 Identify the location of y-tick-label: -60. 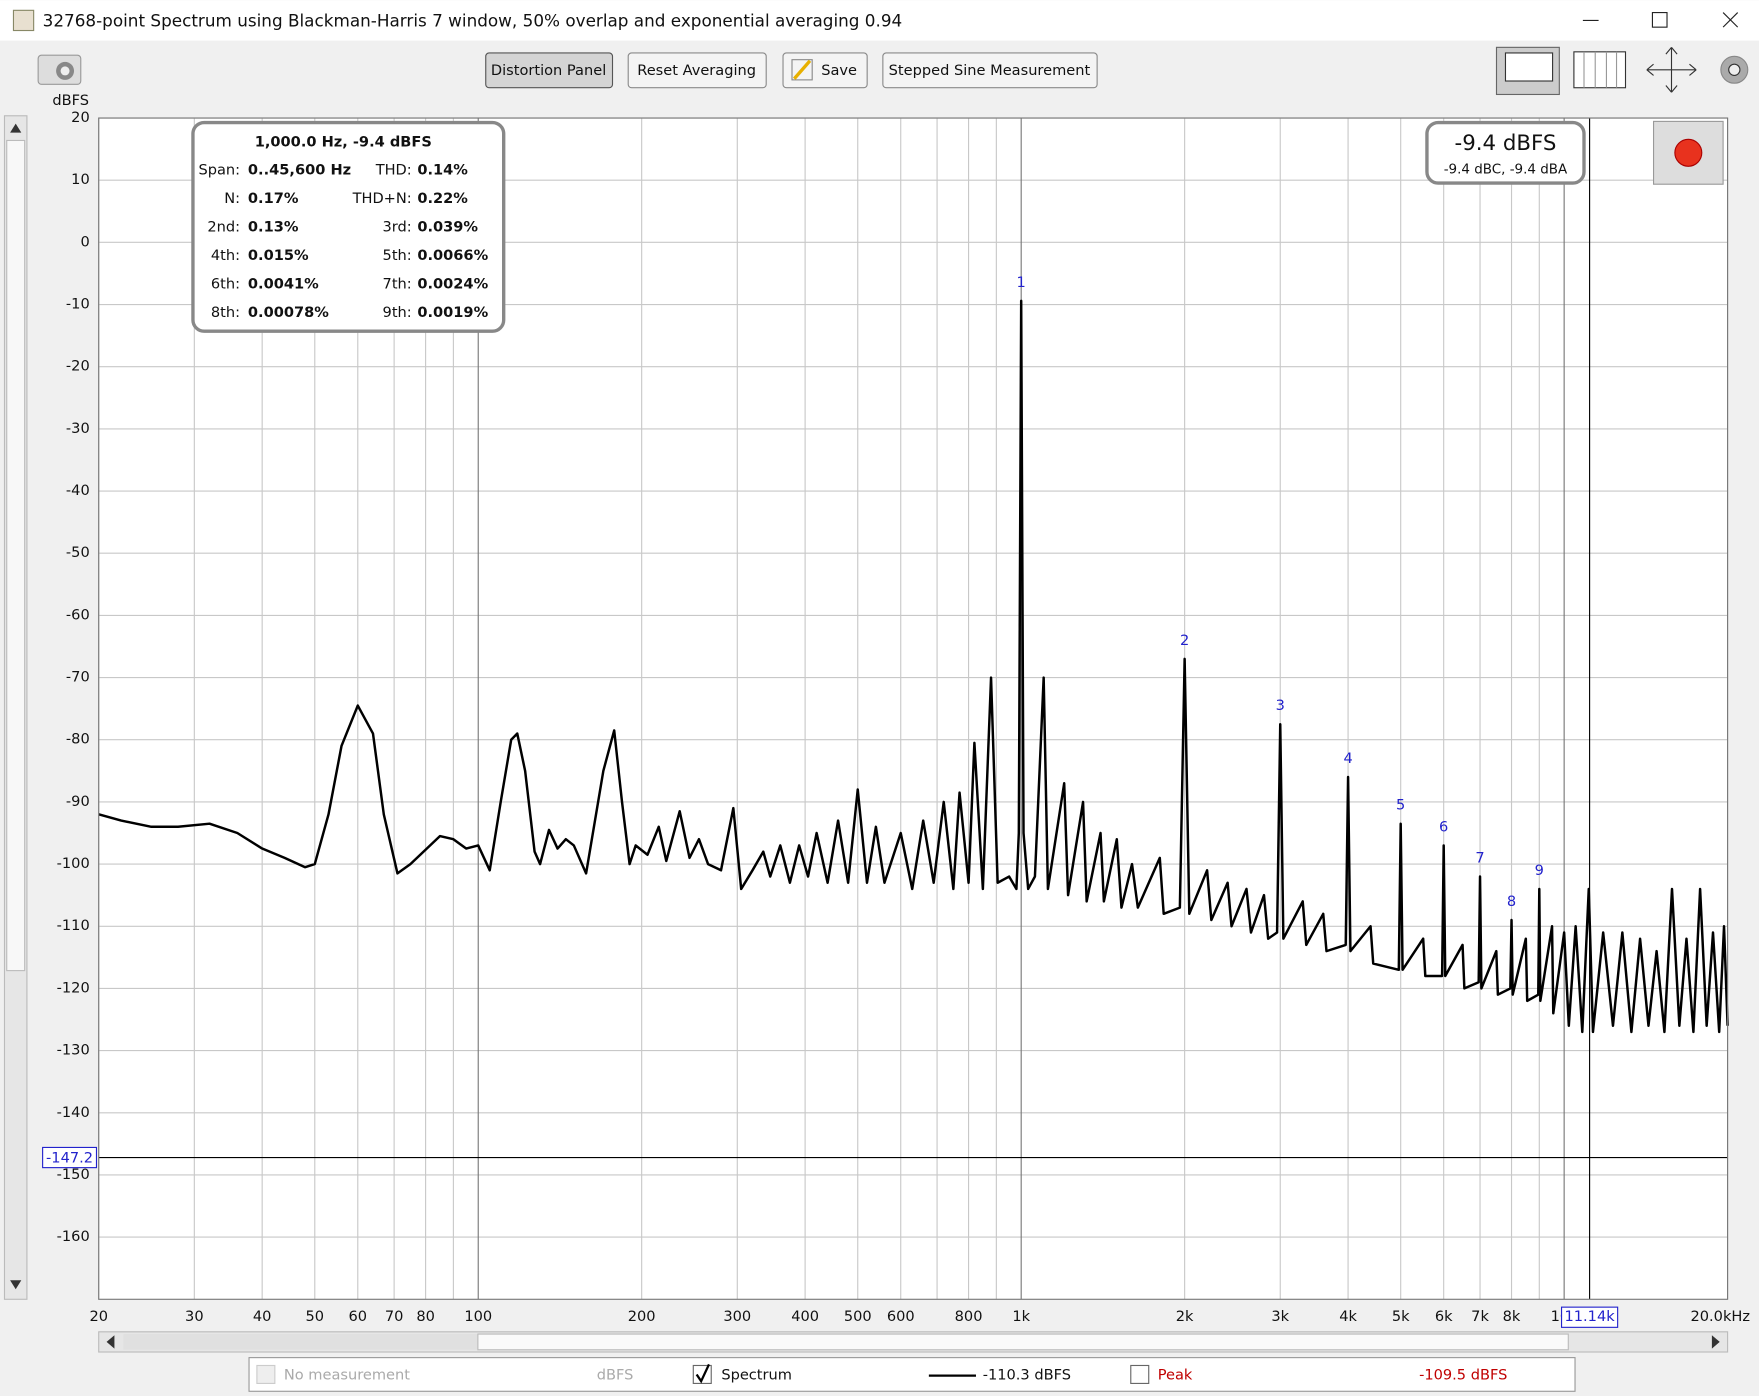
(78, 614).